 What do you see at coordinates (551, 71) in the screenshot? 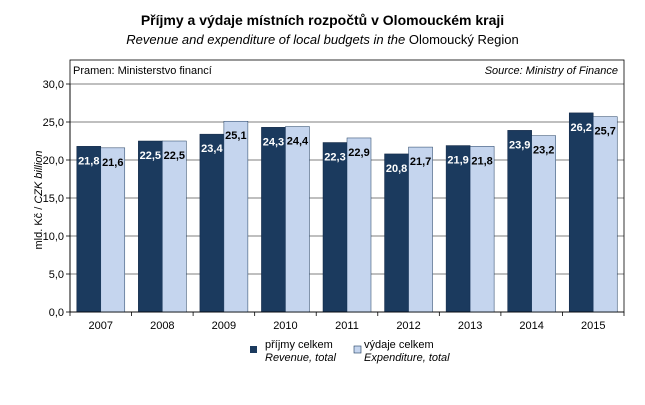
I see `source-en: Source: Ministry of Finance` at bounding box center [551, 71].